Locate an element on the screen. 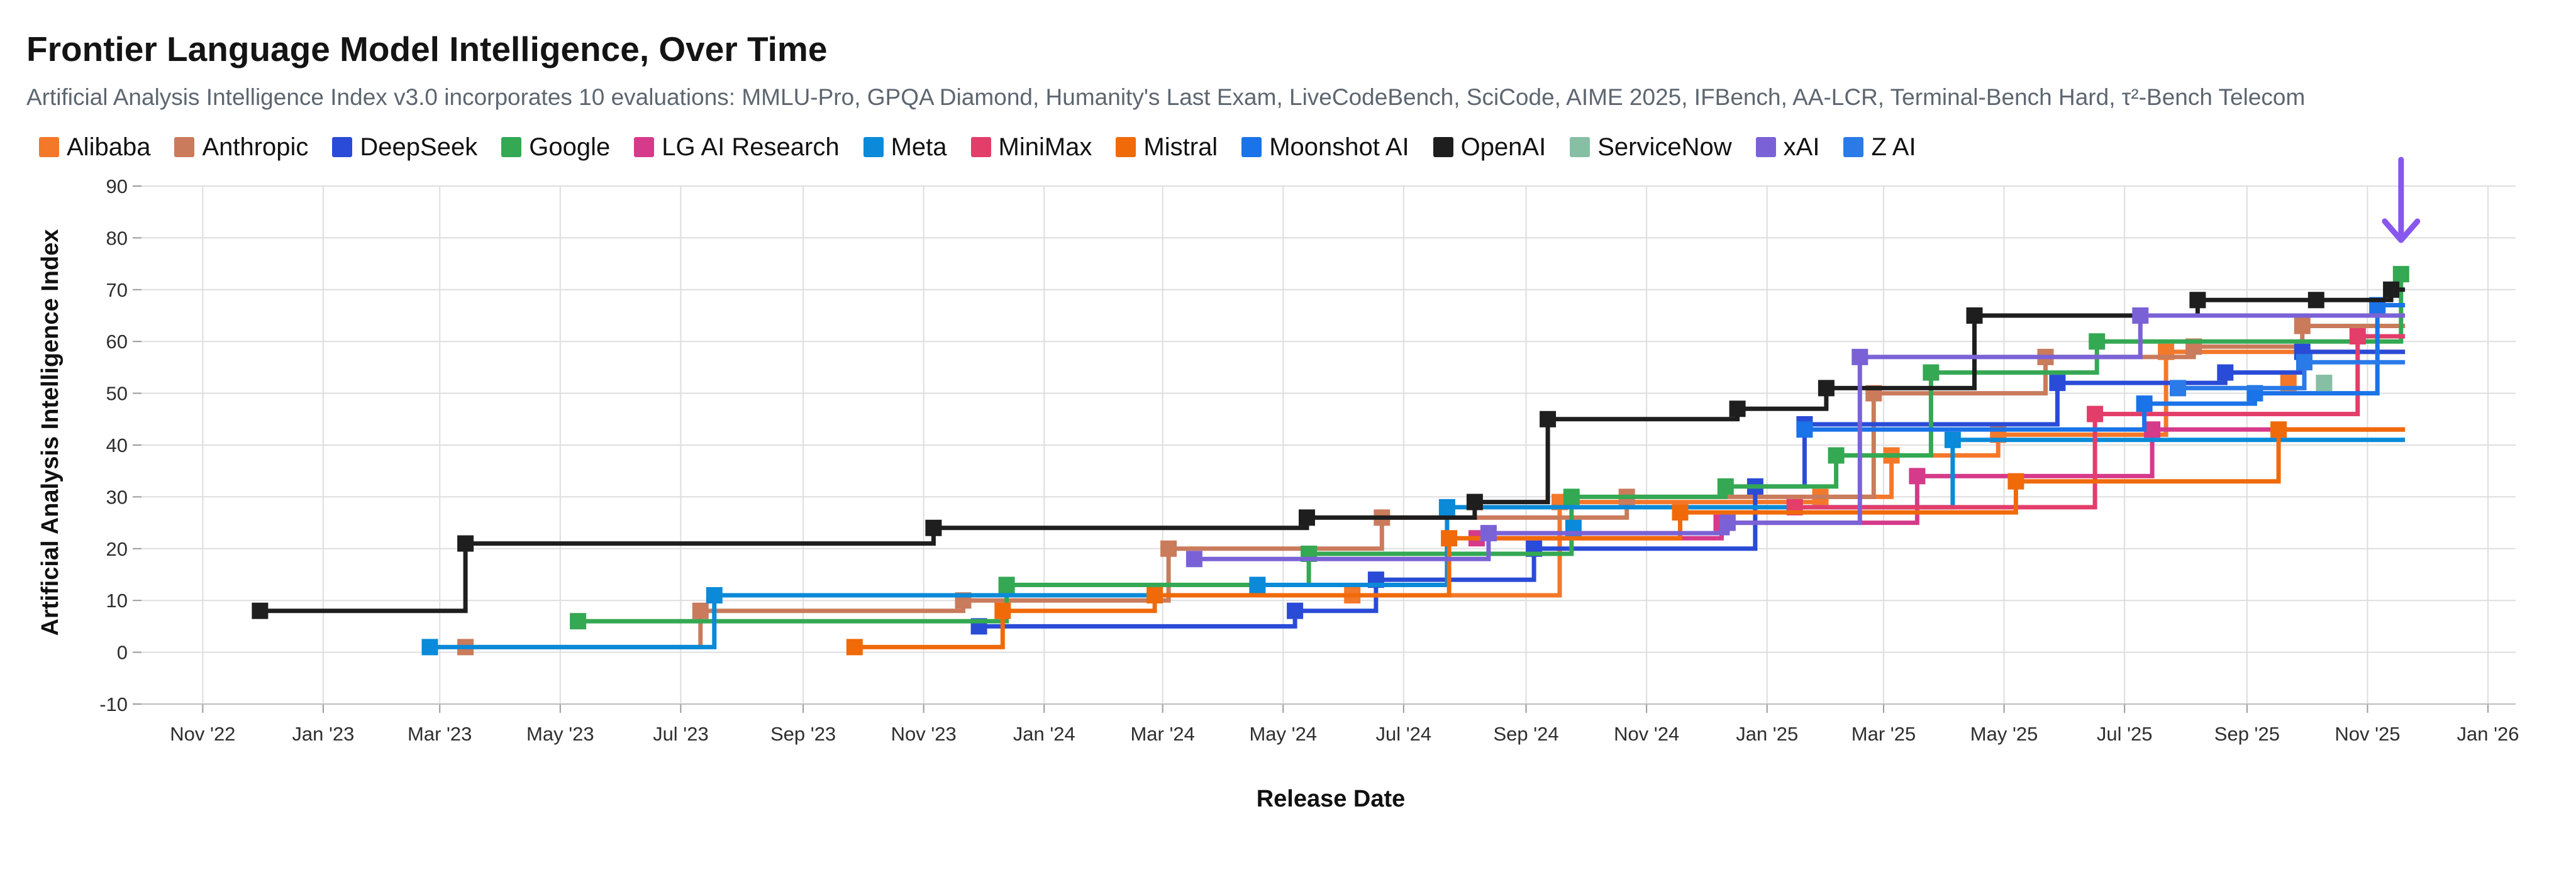 Image resolution: width=2576 pixels, height=892 pixels. legend-item: Z AI is located at coordinates (1879, 147).